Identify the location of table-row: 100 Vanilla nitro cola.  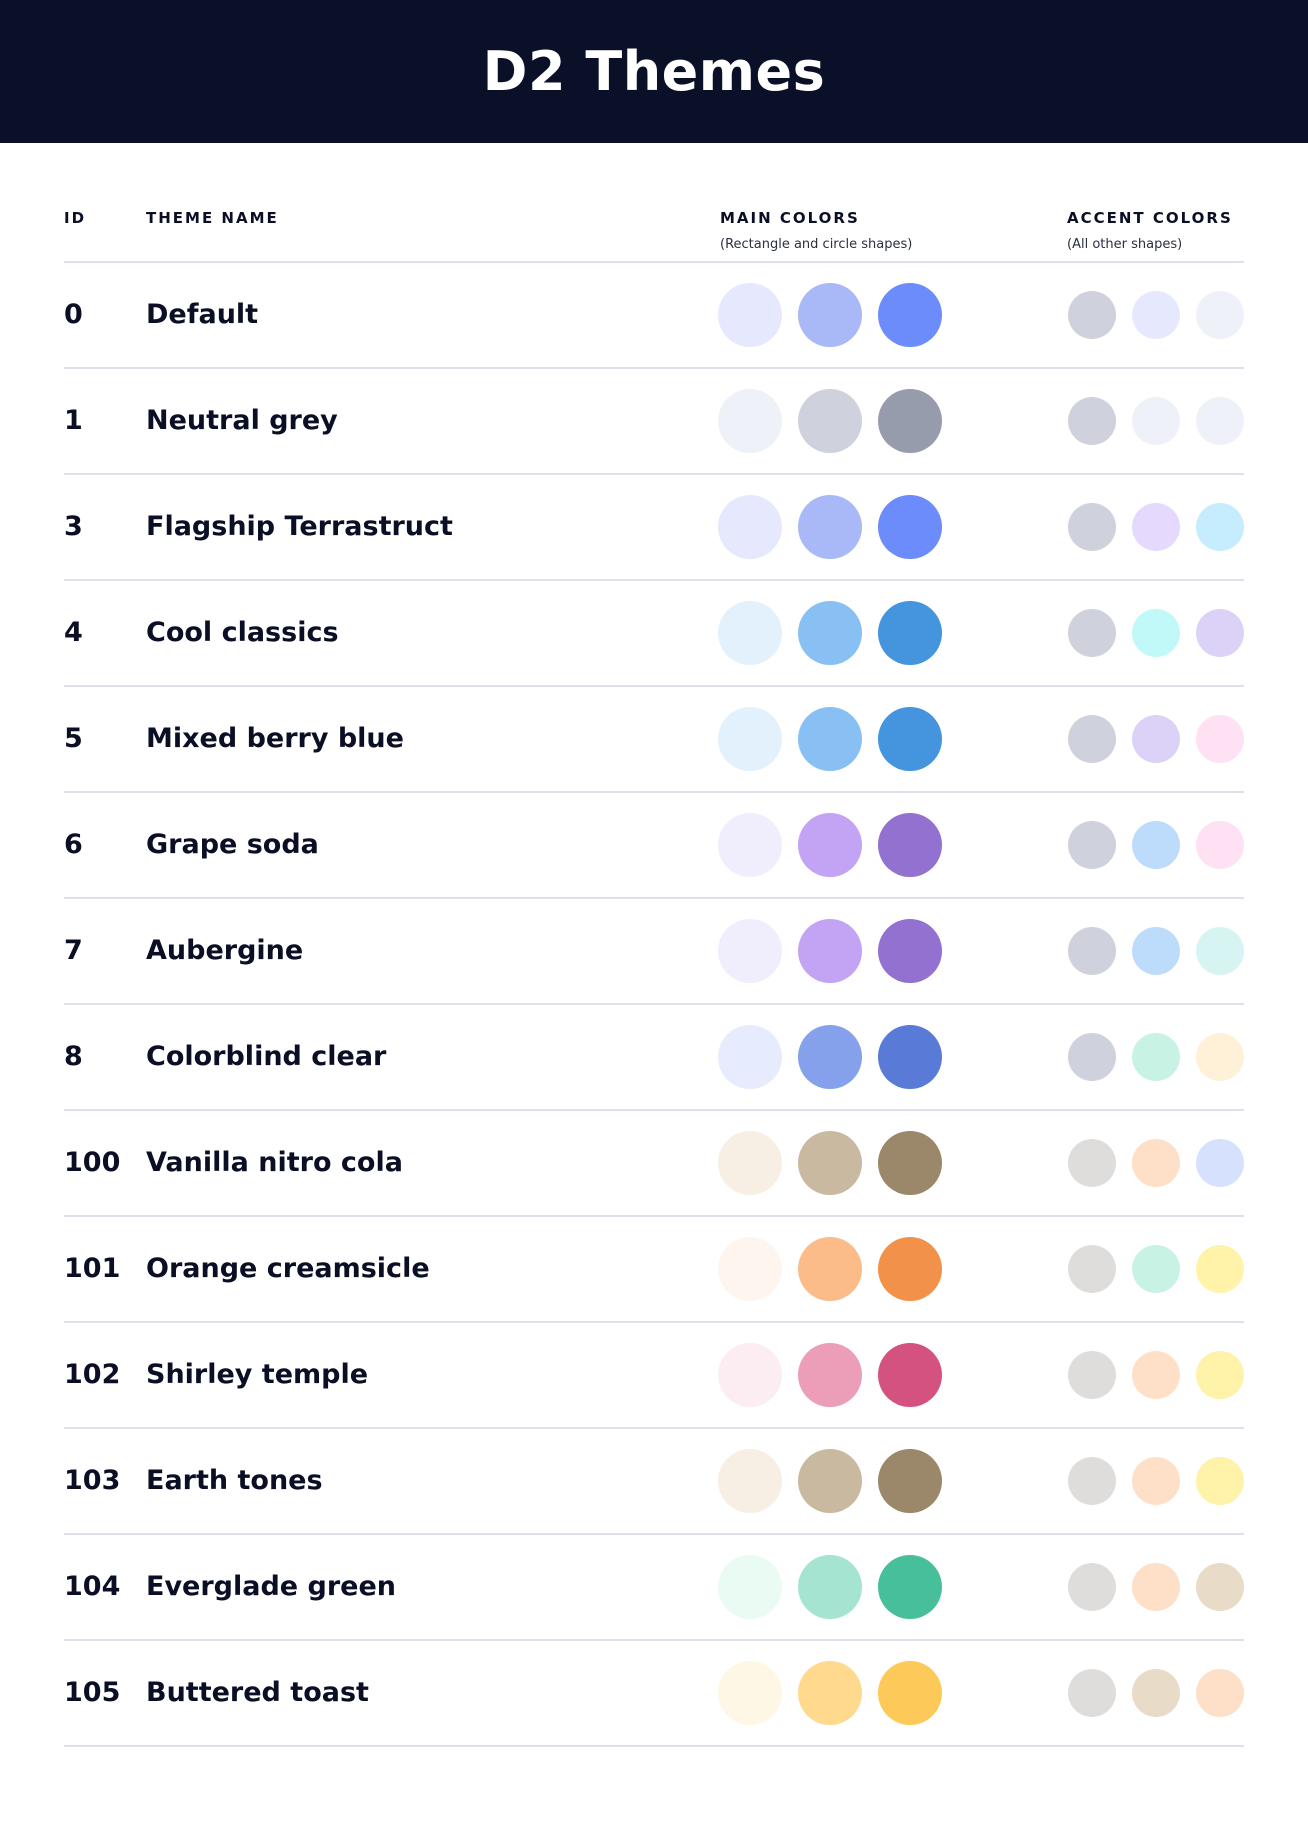
(654, 1164).